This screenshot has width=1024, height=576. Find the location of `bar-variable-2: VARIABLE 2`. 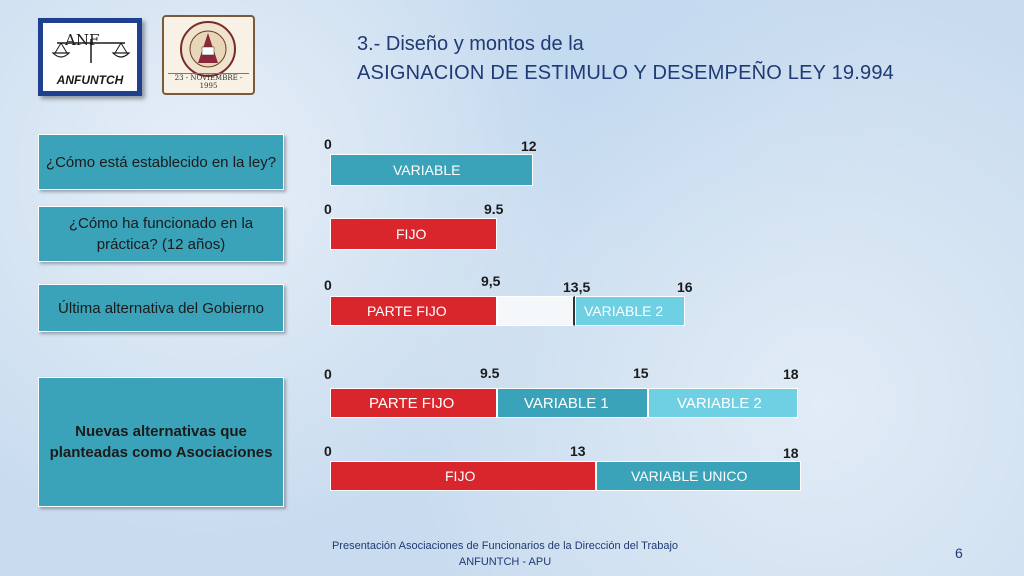

bar-variable-2: VARIABLE 2 is located at coordinates (630, 311).